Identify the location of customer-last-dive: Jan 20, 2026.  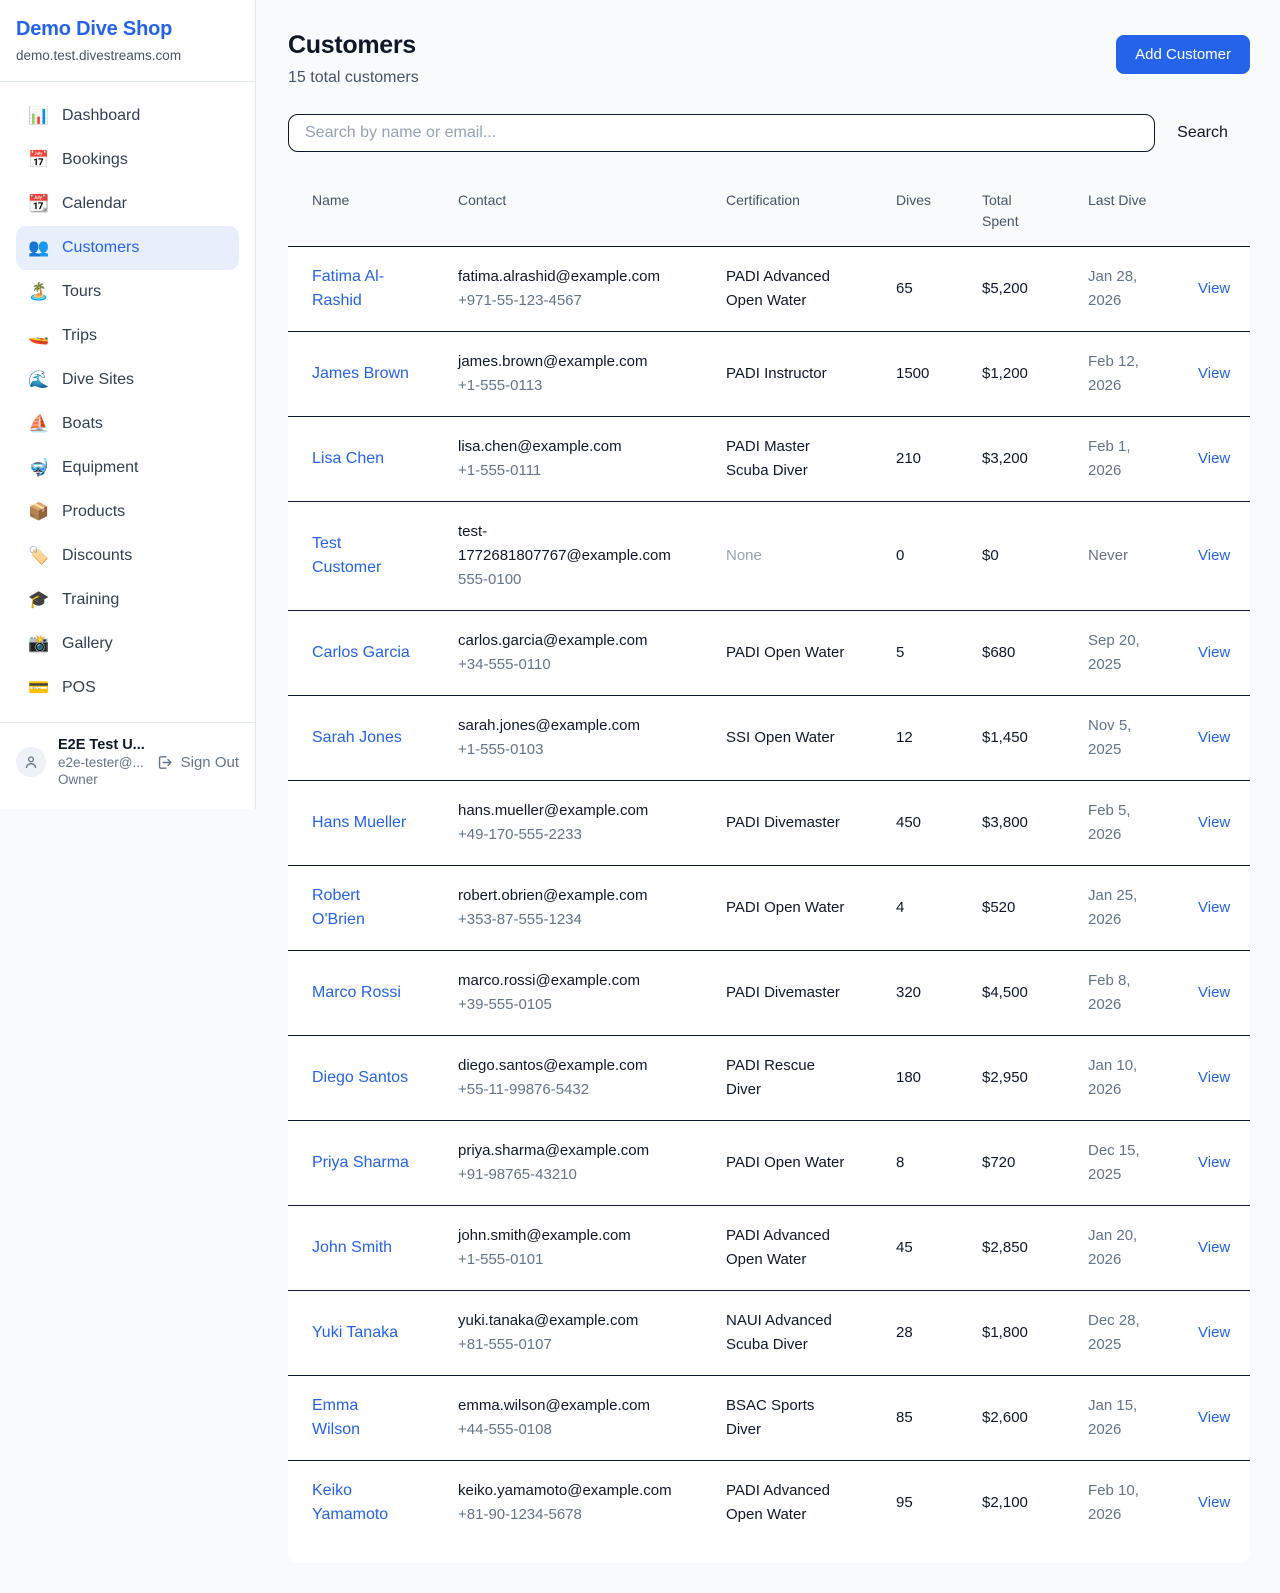
(1119, 1248).